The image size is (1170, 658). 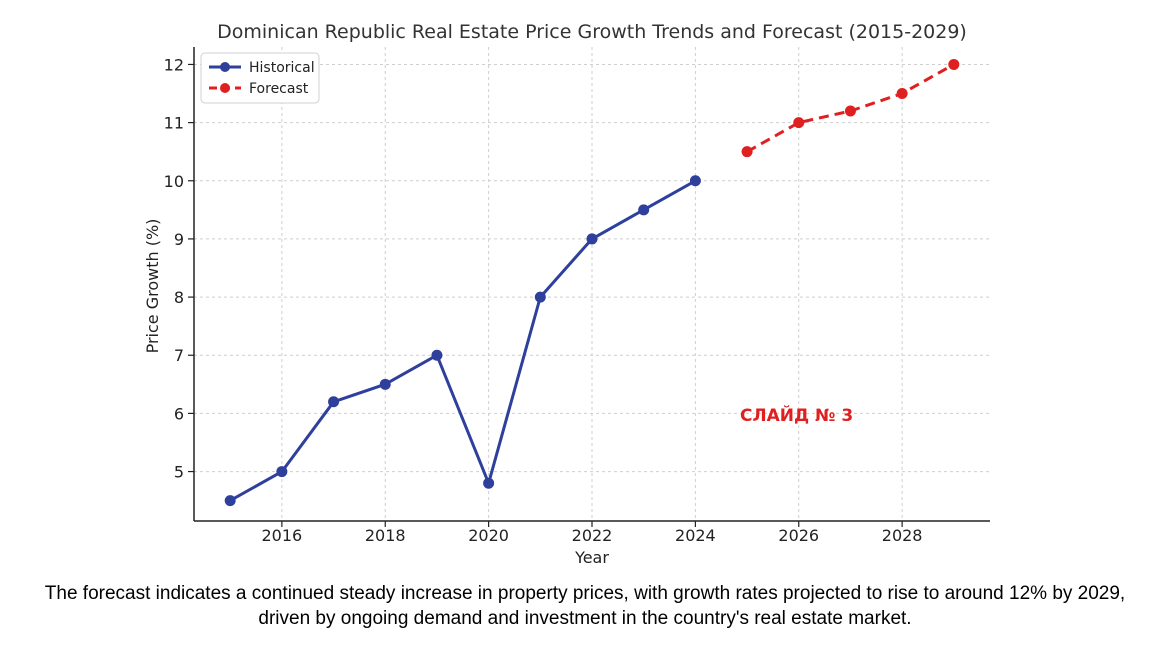 What do you see at coordinates (174, 64) in the screenshot?
I see `y-tick-label: 12` at bounding box center [174, 64].